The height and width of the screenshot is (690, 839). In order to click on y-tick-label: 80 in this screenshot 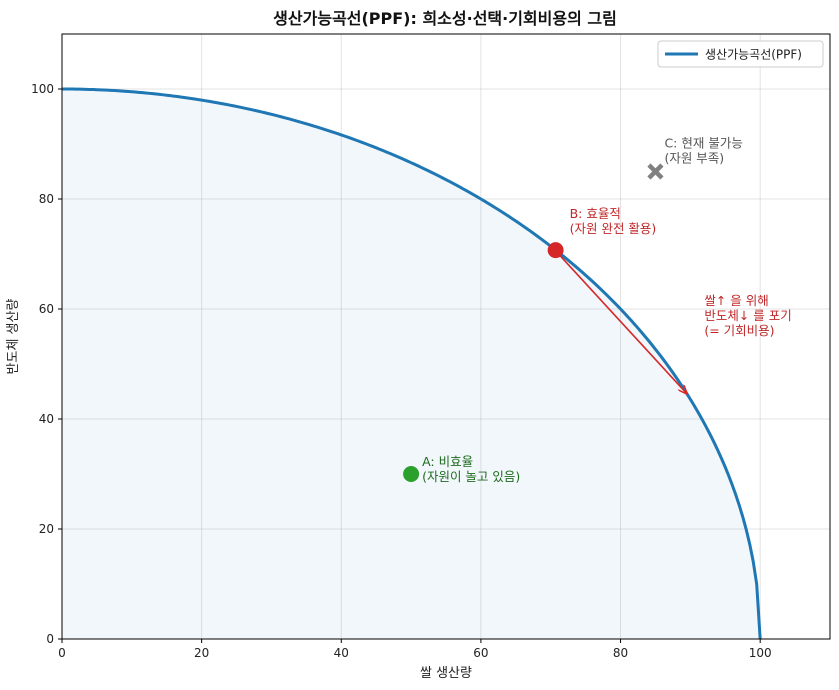, I will do `click(46, 199)`.